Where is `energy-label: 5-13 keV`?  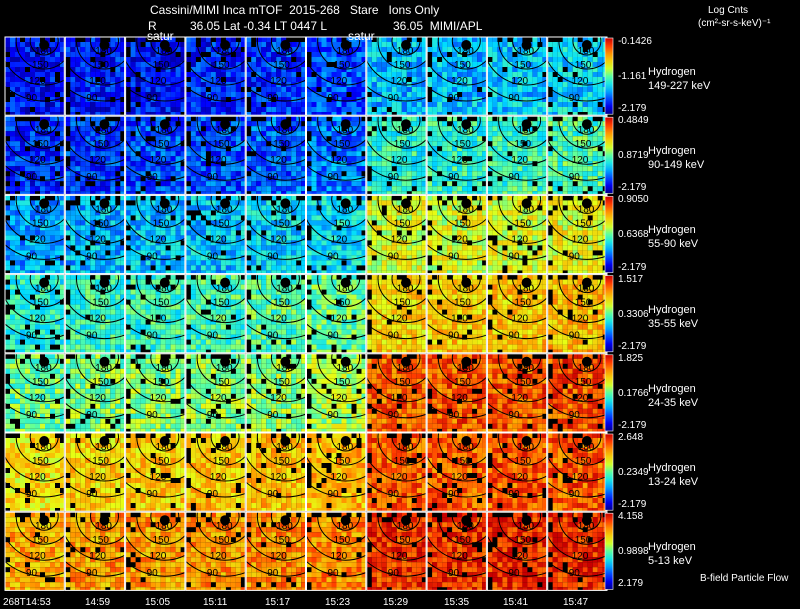
energy-label: 5-13 keV is located at coordinates (670, 561).